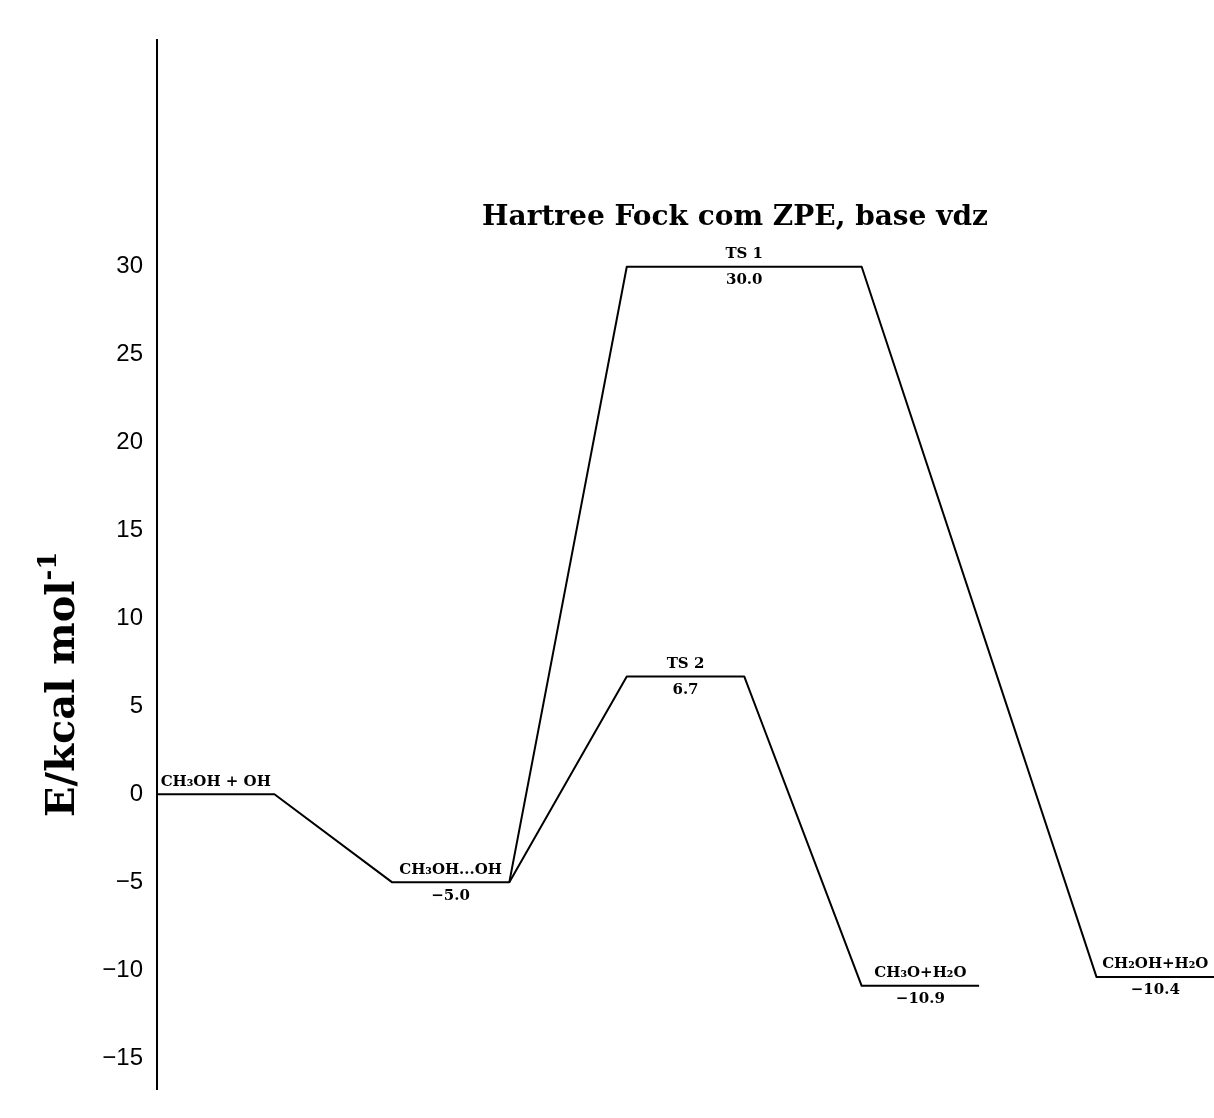  What do you see at coordinates (129, 617) in the screenshot?
I see `y-tick-label: 10` at bounding box center [129, 617].